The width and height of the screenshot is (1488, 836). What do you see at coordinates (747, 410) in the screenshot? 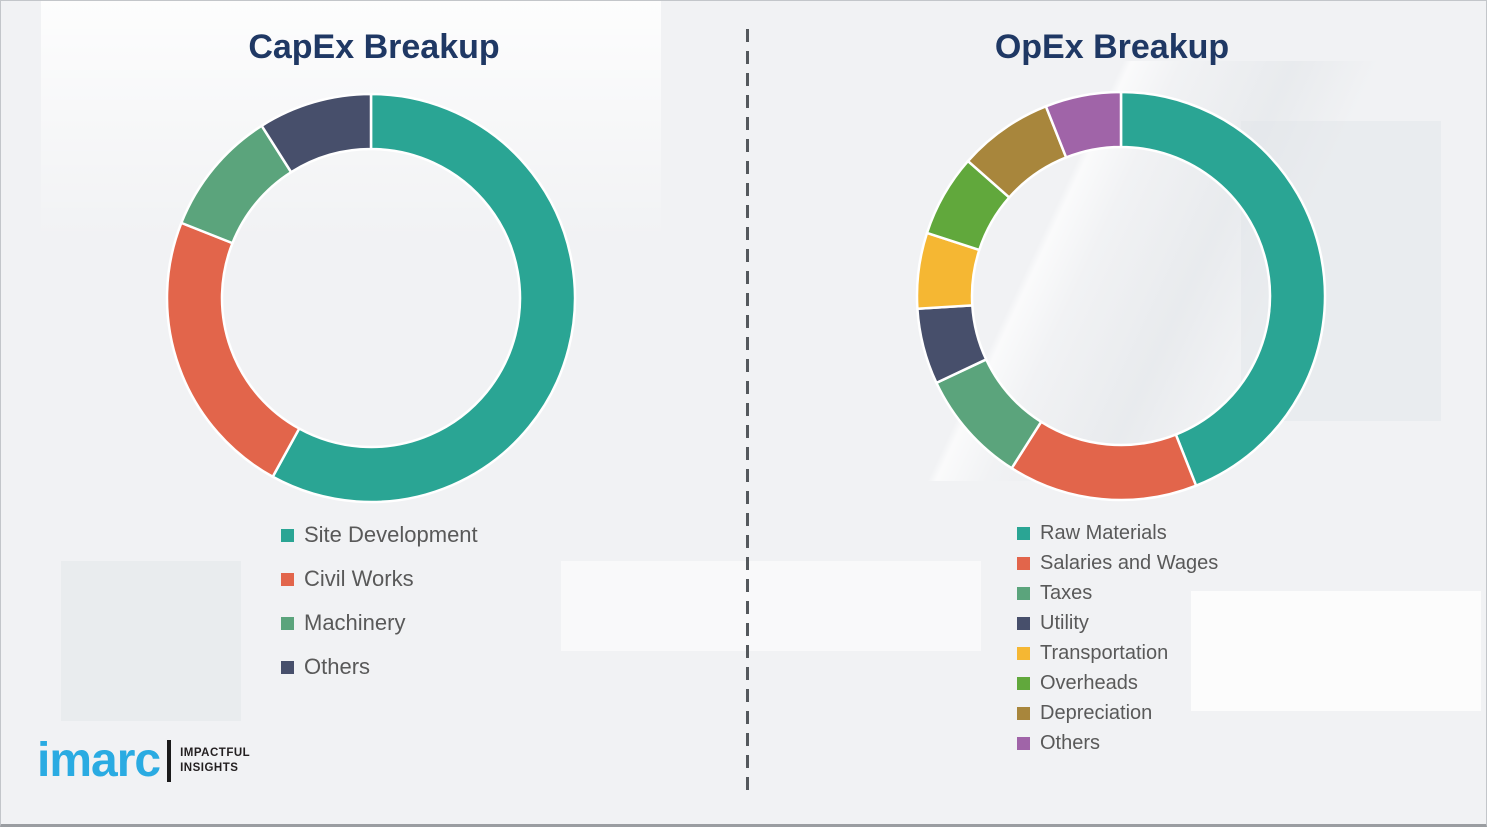
I see `panel-divider-dashed-line` at bounding box center [747, 410].